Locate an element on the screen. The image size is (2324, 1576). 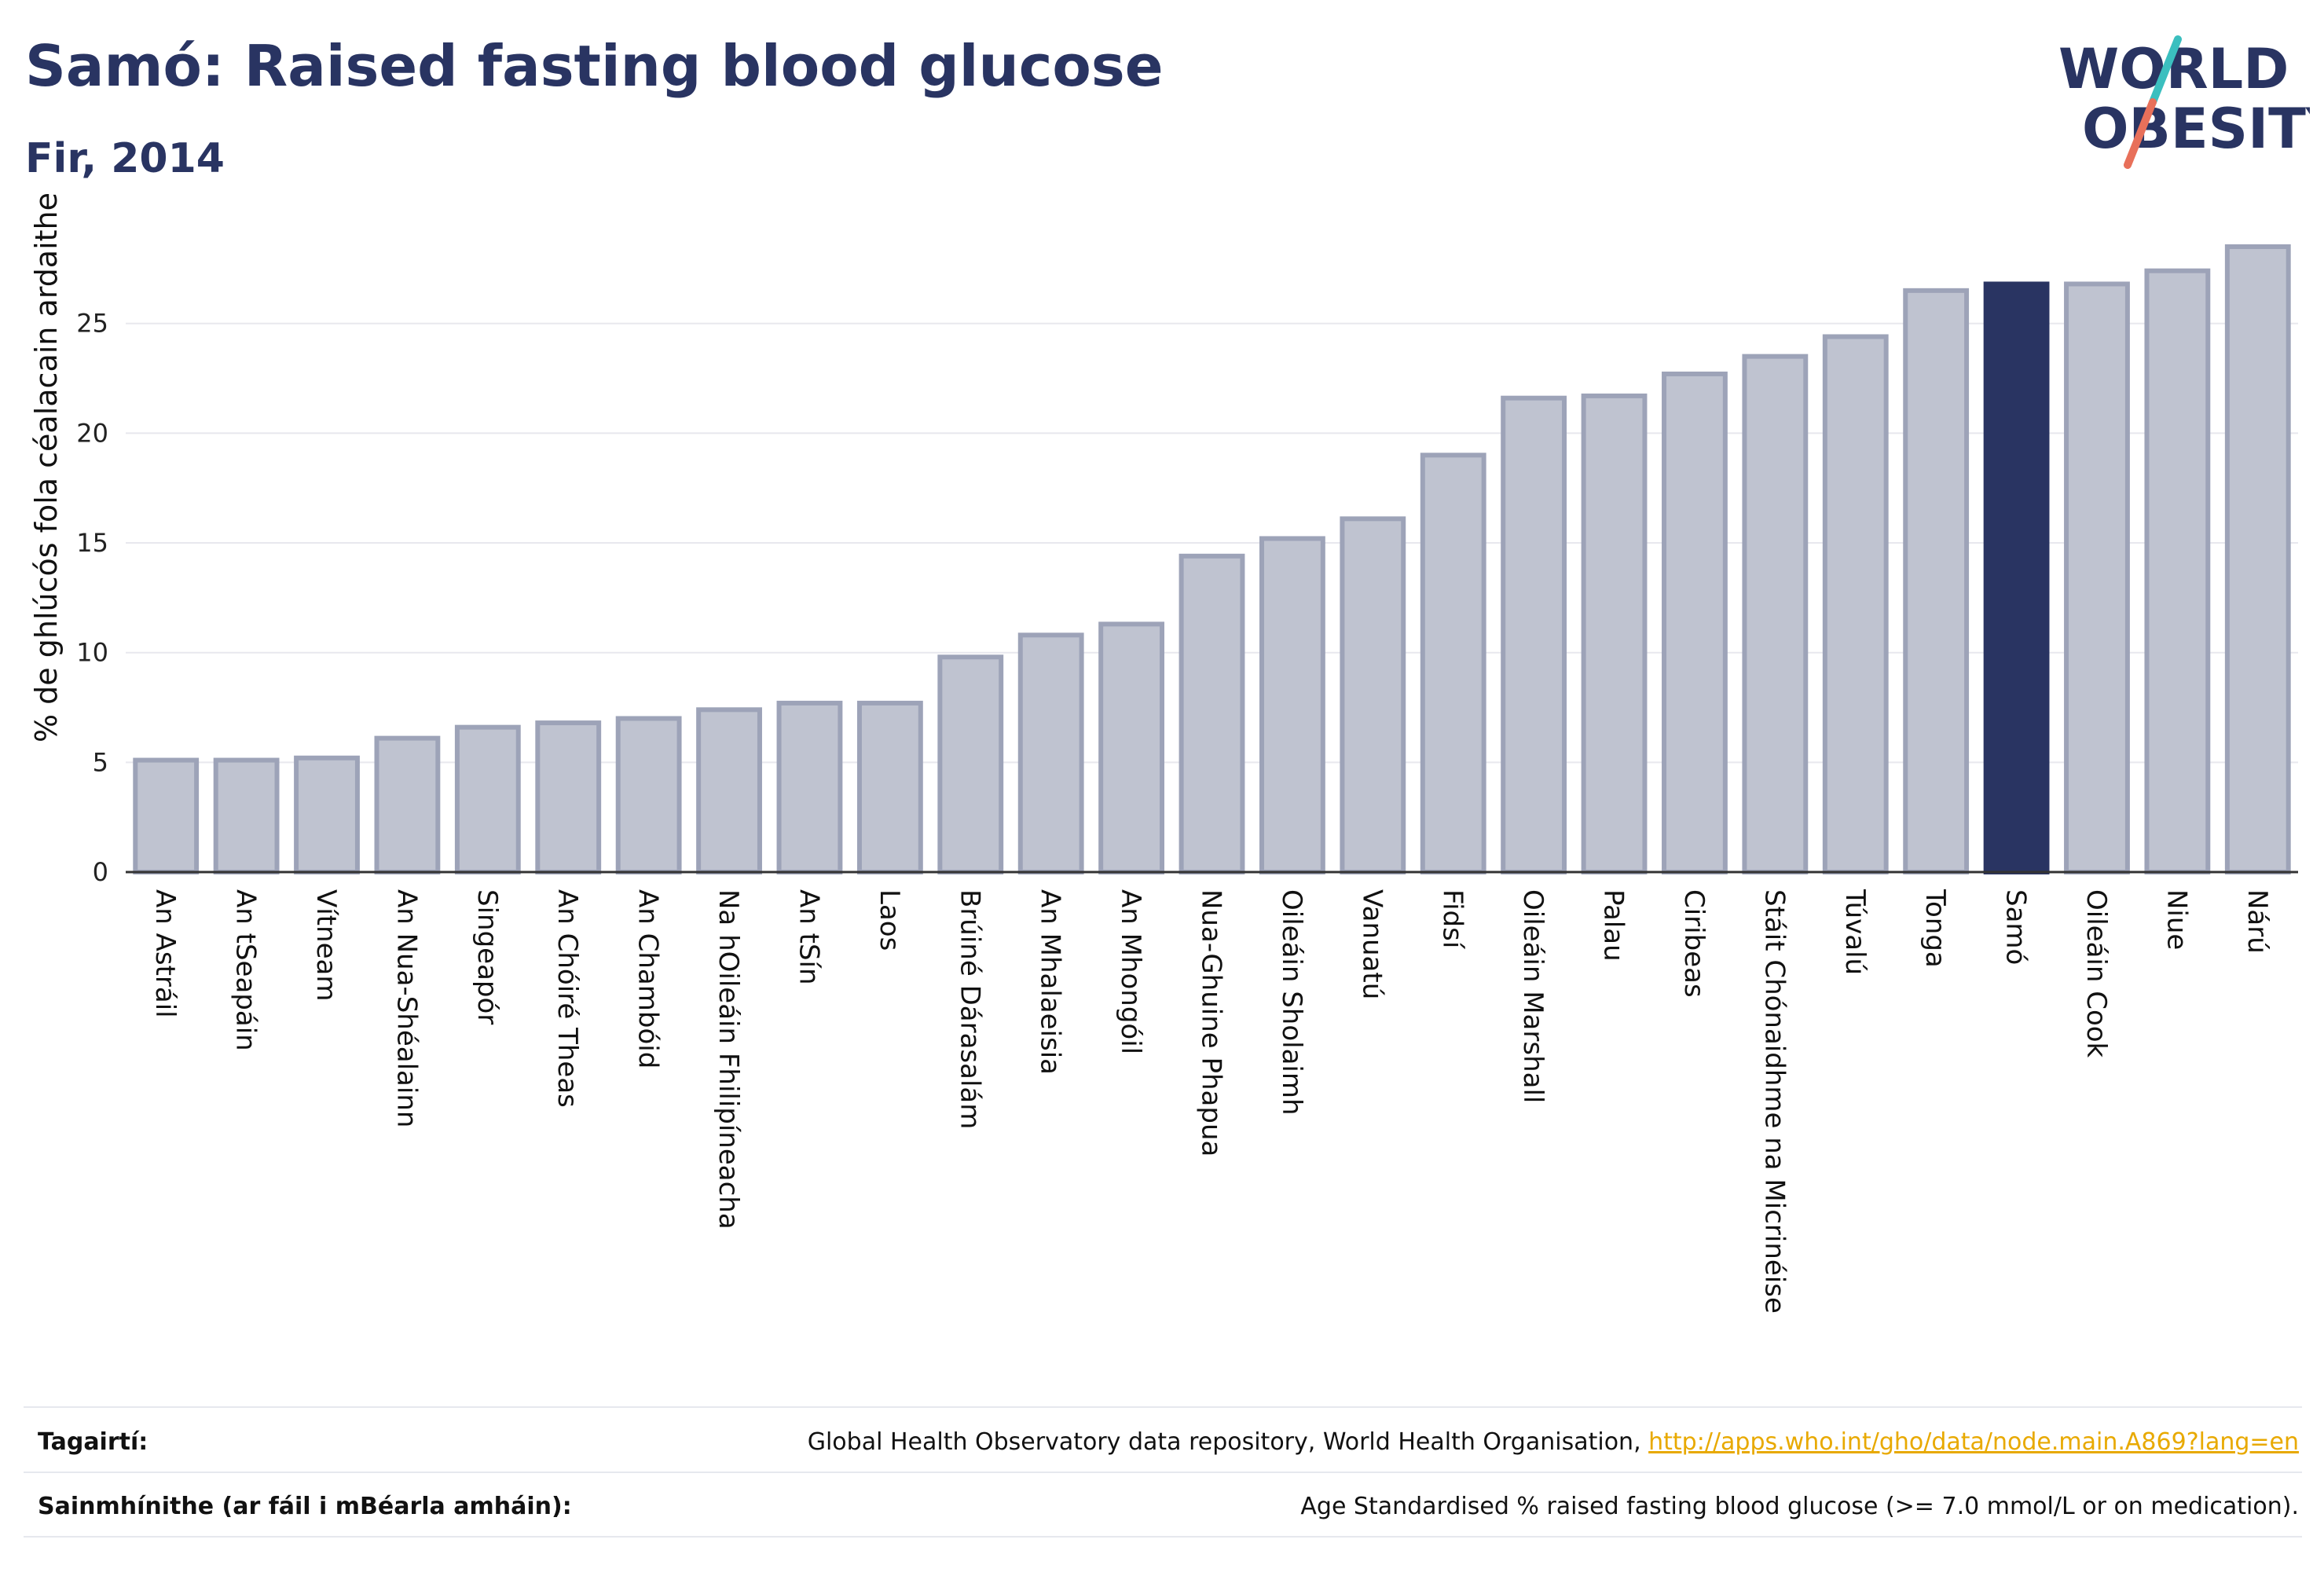
logo-slash-top is located at coordinates (2165, 70).